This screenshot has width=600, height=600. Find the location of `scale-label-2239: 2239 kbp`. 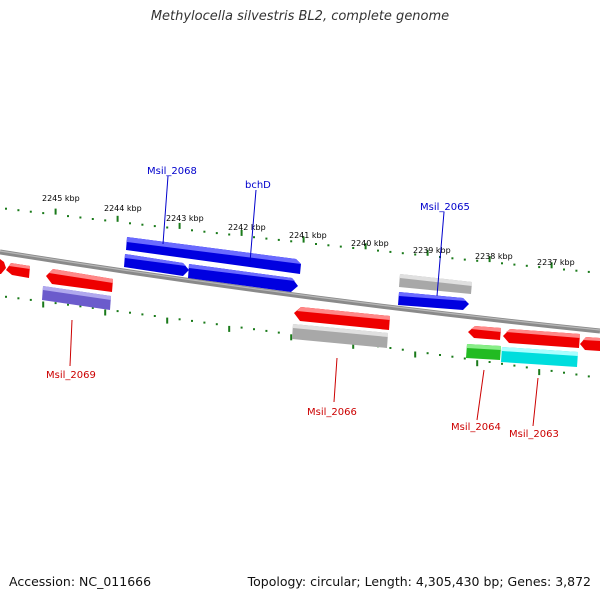

scale-label-2239: 2239 kbp is located at coordinates (432, 250).